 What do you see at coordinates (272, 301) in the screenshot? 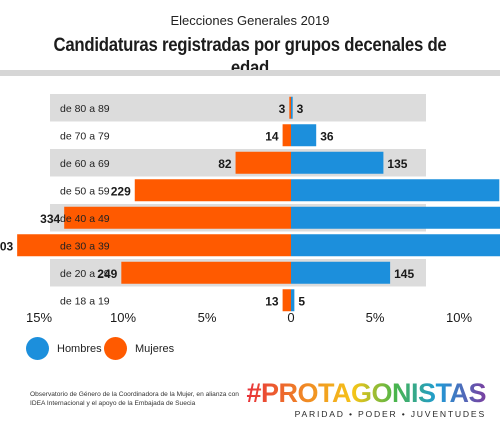
I see `data-label-mujeres: 13` at bounding box center [272, 301].